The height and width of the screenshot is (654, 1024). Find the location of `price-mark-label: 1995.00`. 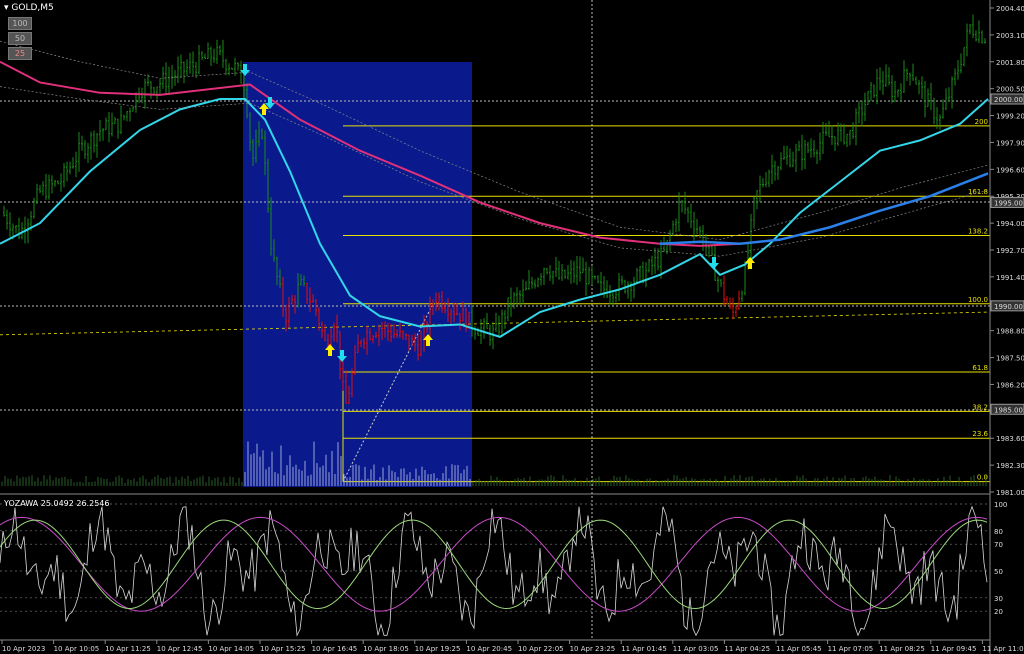

price-mark-label: 1995.00 is located at coordinates (1008, 203).